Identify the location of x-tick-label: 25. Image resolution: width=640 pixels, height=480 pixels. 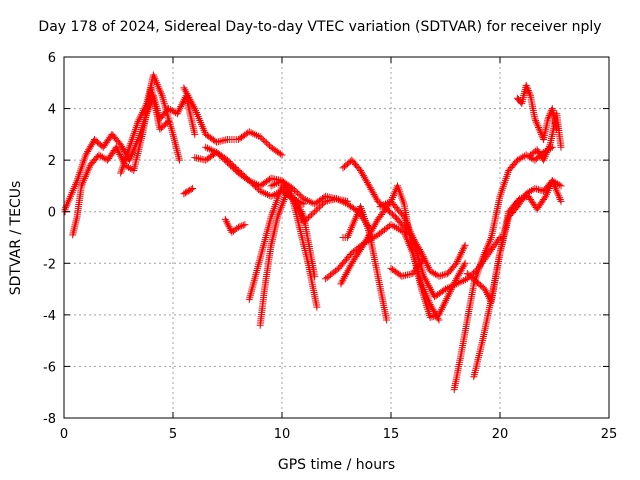
(609, 434).